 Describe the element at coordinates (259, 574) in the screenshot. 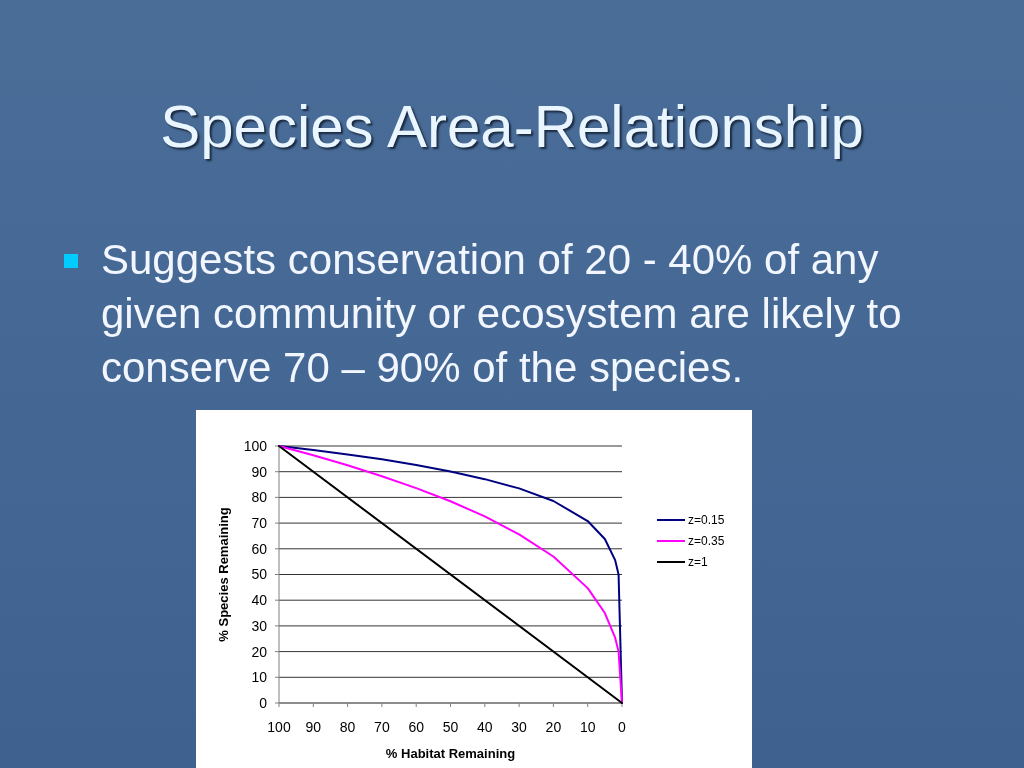

I see `y-tick-label: 50` at that location.